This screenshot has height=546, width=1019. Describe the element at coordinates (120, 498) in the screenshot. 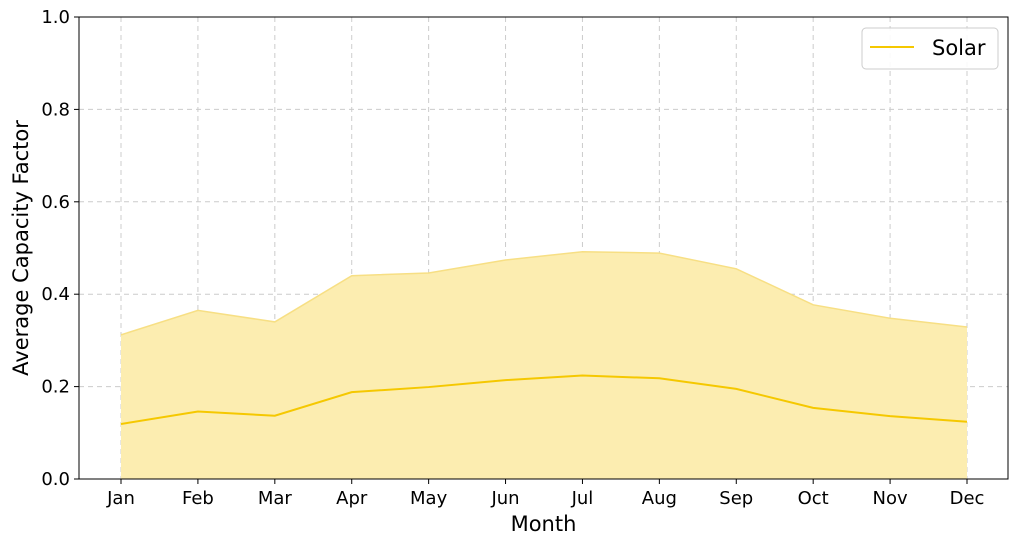

I see `x-tick-label: Jan` at that location.